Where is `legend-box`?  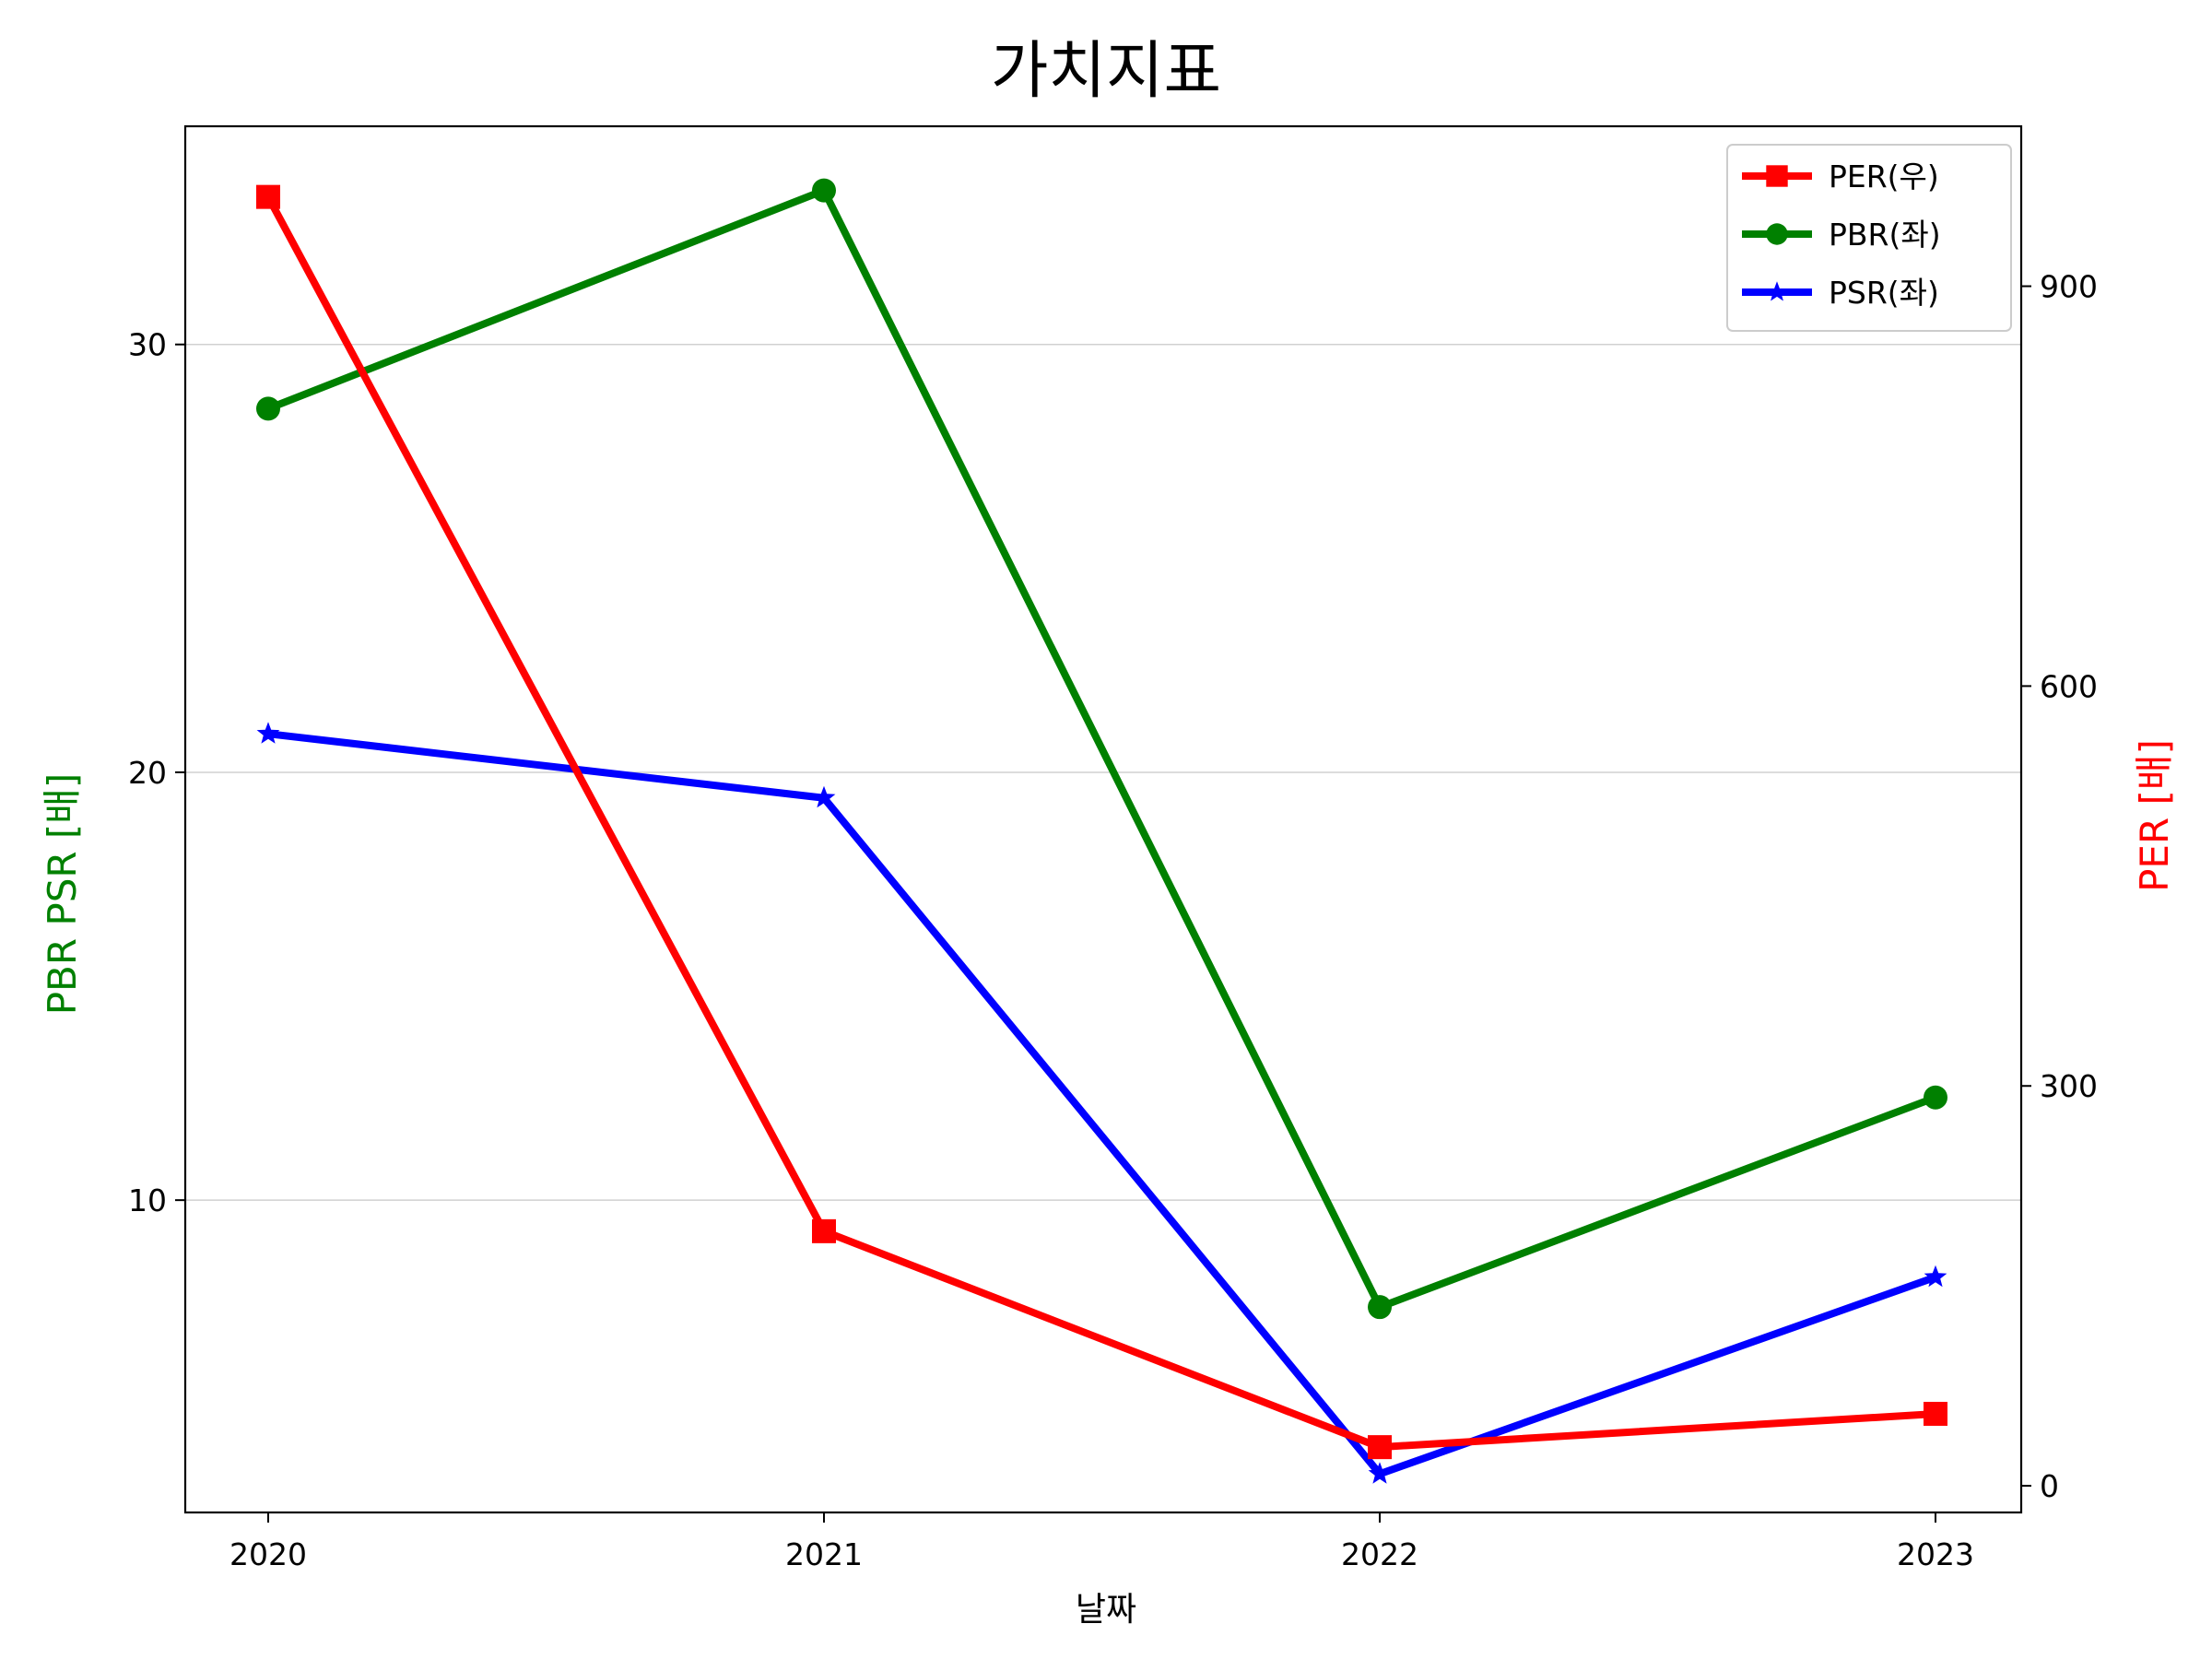
legend-box is located at coordinates (1869, 238).